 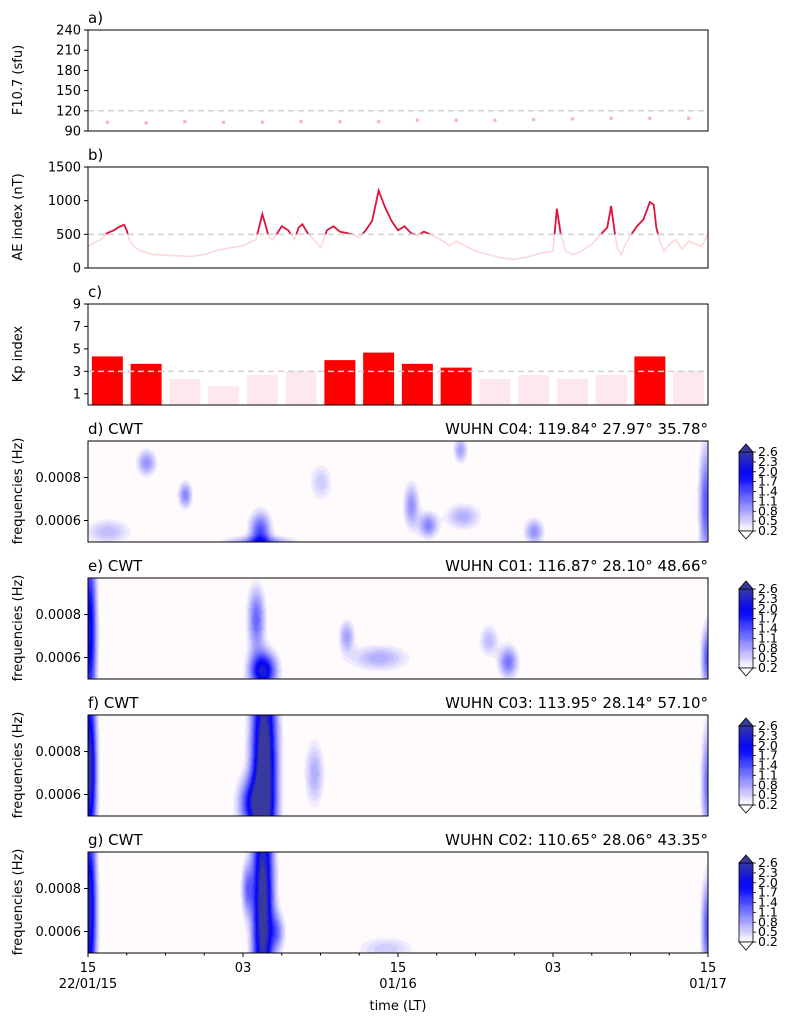 I want to click on panel-b-ylabel: AE index (nT), so click(x=18, y=216).